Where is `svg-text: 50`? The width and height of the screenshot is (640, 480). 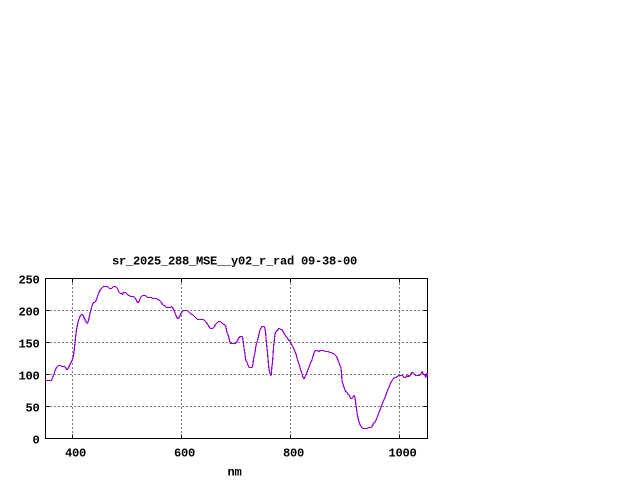
svg-text: 50 is located at coordinates (33, 408).